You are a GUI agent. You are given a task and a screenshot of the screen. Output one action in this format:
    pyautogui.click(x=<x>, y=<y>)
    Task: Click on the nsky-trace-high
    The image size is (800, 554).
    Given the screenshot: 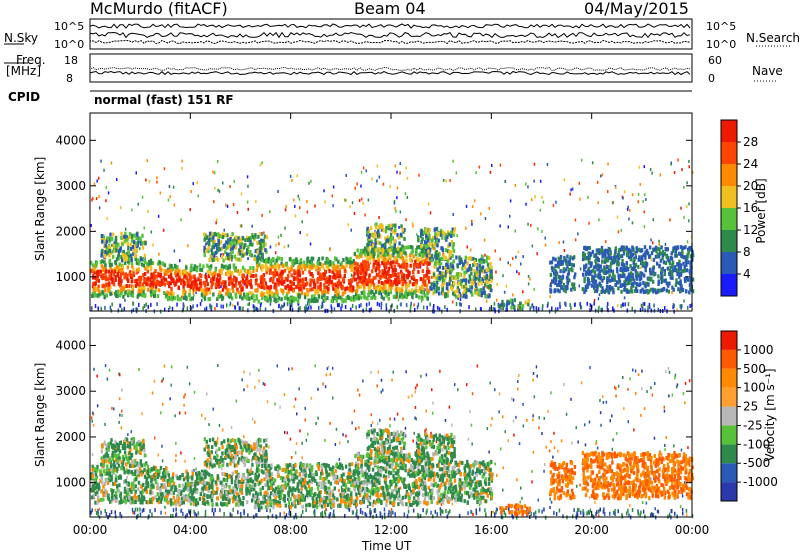 What is the action you would take?
    pyautogui.click(x=390, y=26)
    